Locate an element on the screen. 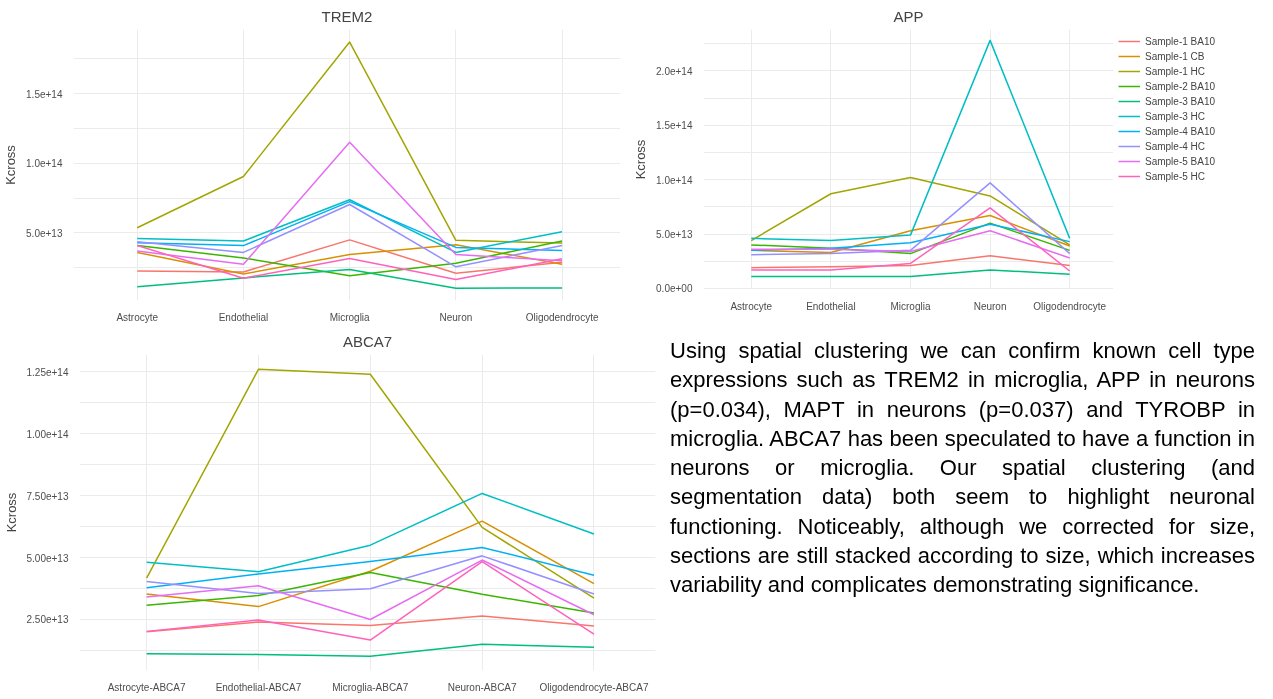  legend-label: Sample-5 BA10 is located at coordinates (1180, 161).